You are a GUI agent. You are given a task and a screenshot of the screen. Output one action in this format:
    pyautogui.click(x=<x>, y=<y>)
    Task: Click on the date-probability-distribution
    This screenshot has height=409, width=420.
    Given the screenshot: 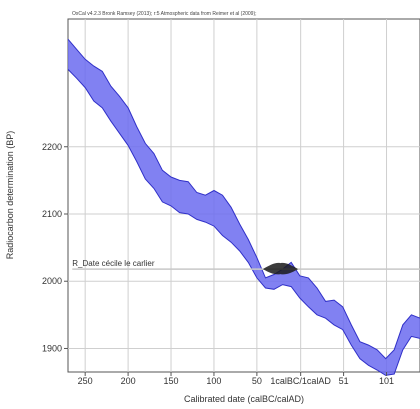 What is the action you would take?
    pyautogui.click(x=280, y=268)
    